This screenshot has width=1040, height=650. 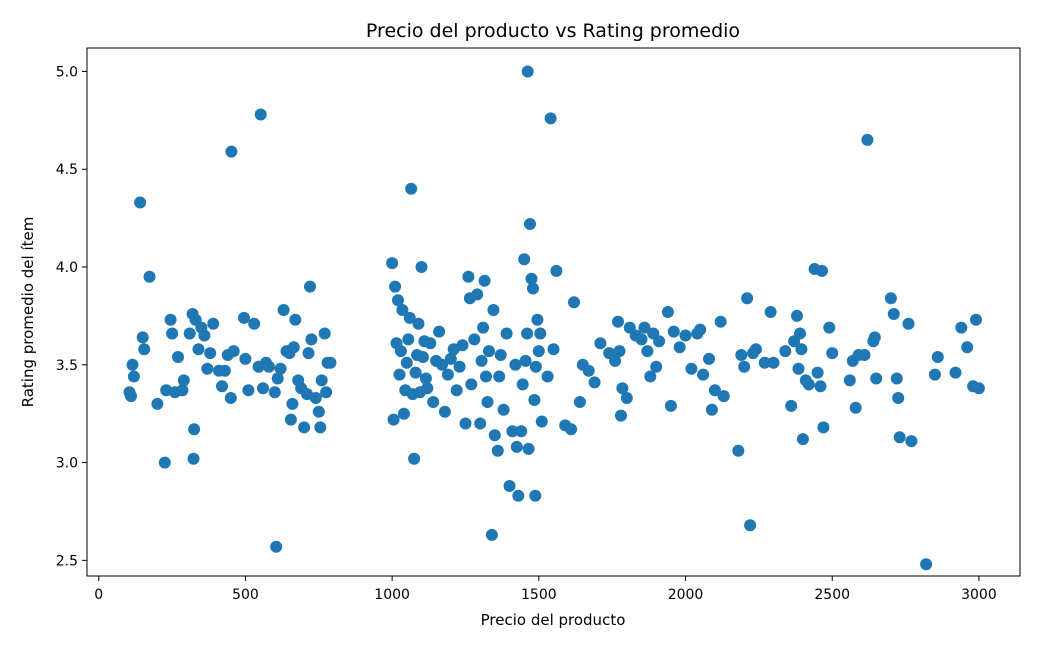 What do you see at coordinates (553, 620) in the screenshot?
I see `x-axis-label: Precio del producto` at bounding box center [553, 620].